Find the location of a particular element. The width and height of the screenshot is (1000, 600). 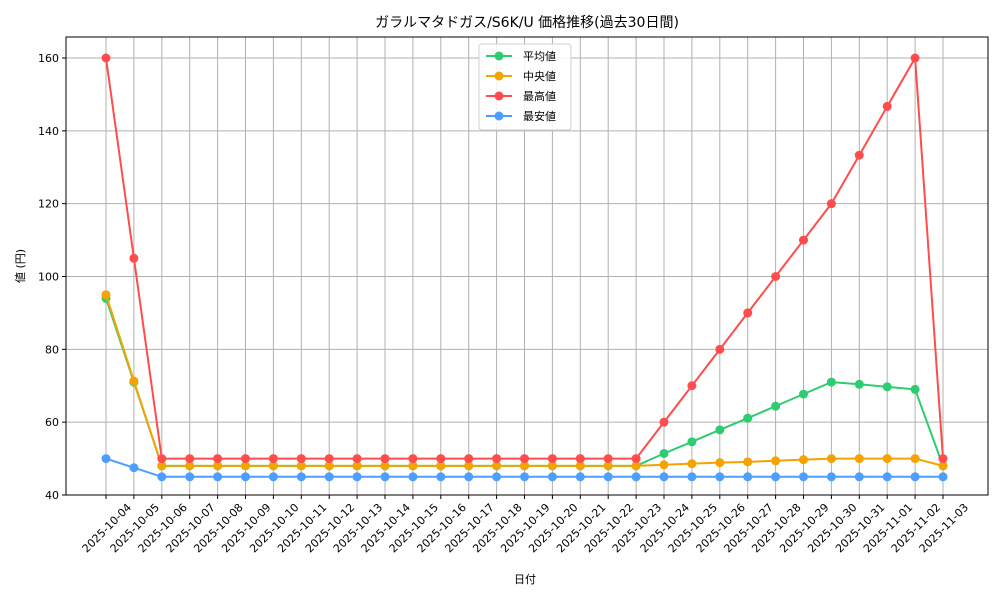

legend-label: 最高値 is located at coordinates (539, 96).